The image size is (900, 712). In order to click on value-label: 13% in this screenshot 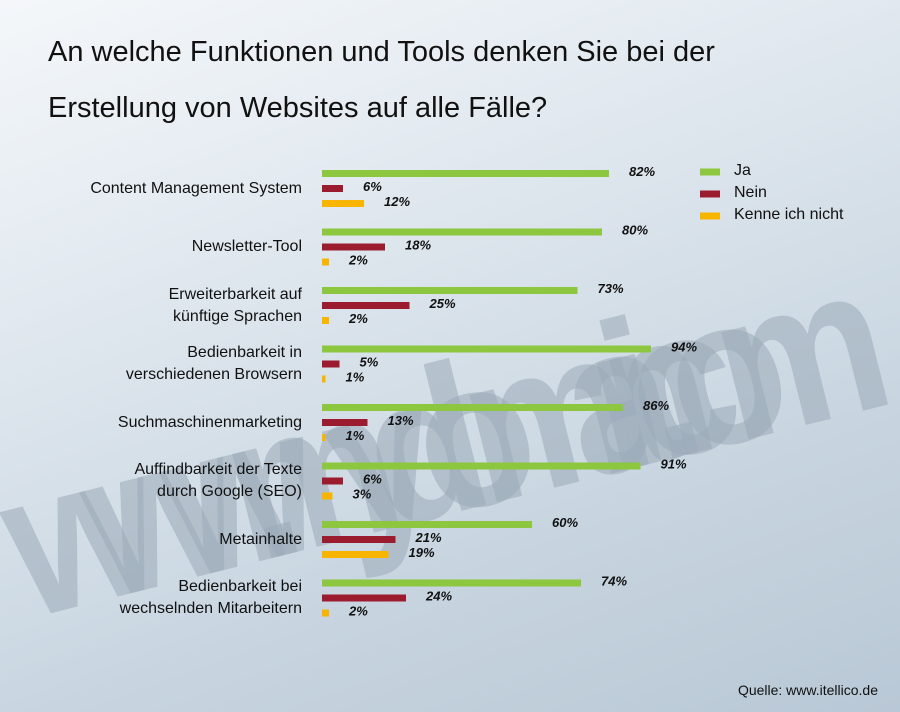, I will do `click(401, 420)`.